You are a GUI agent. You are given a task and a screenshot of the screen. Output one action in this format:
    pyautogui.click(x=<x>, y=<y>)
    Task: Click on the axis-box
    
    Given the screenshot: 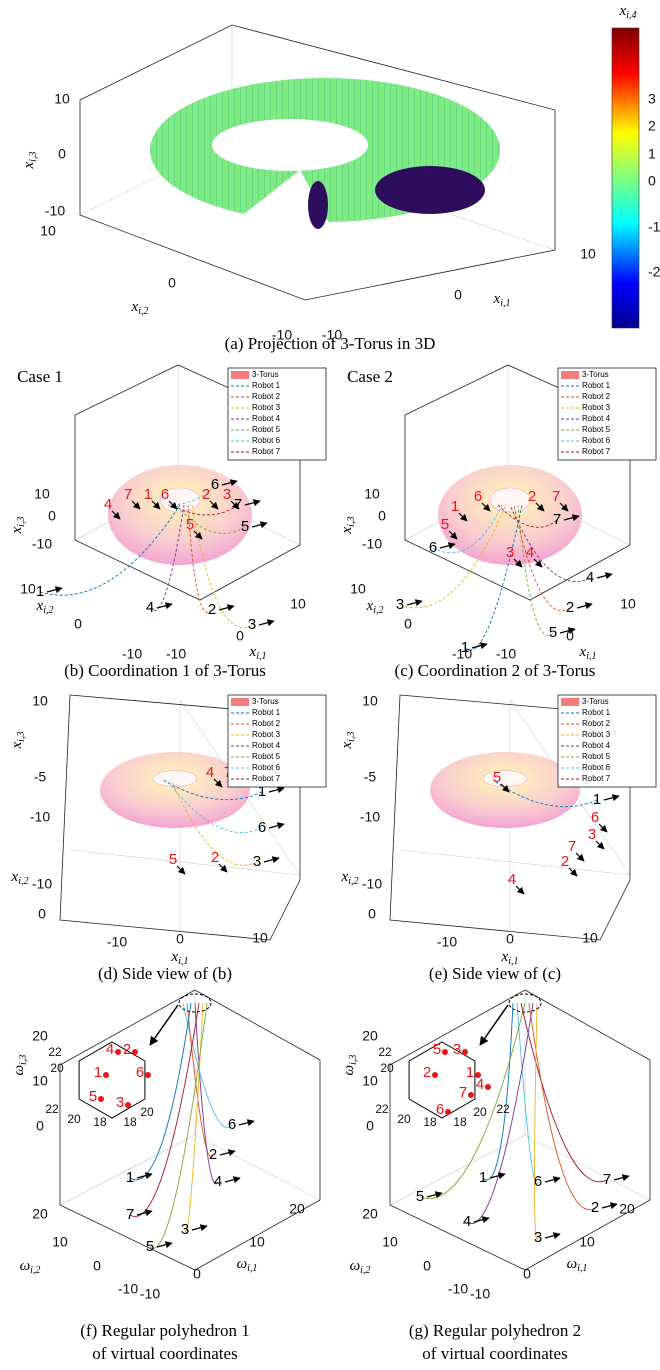 What is the action you would take?
    pyautogui.click(x=190, y=1130)
    